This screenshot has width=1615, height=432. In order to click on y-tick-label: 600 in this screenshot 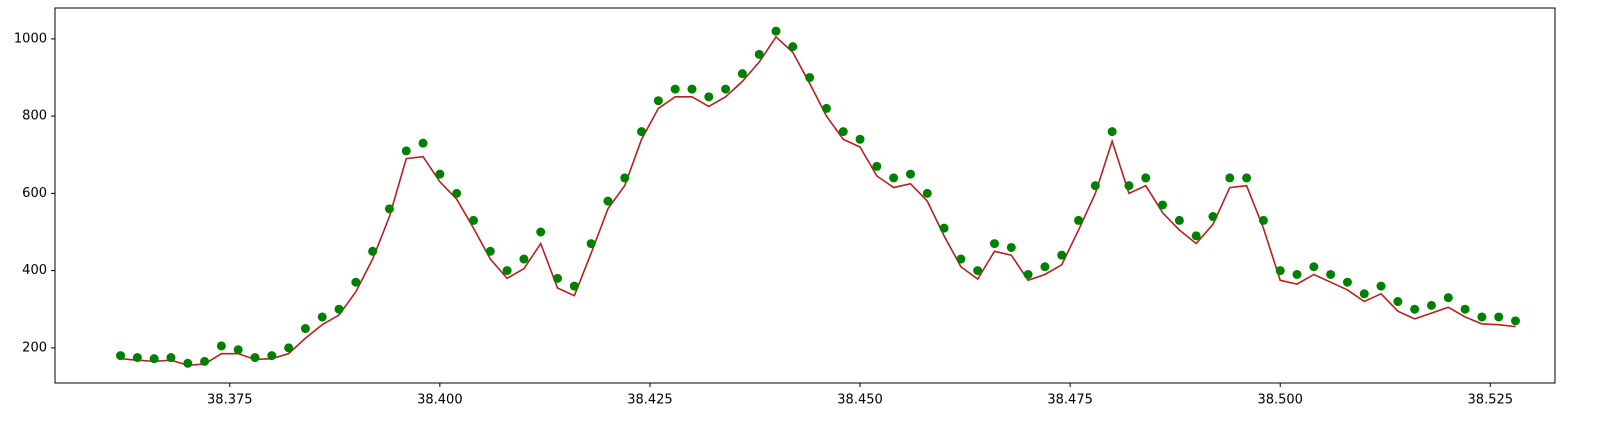, I will do `click(34, 193)`.